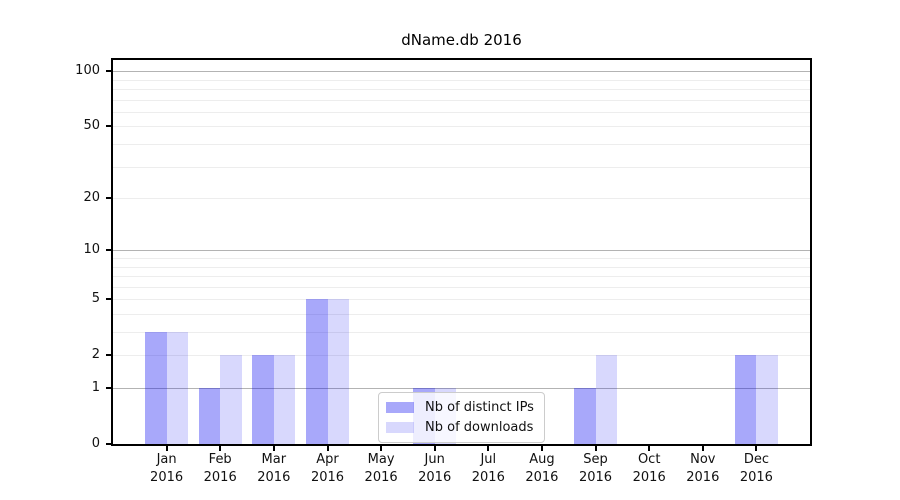 The image size is (900, 500). I want to click on bar-distinct-ips-jan, so click(156, 388).